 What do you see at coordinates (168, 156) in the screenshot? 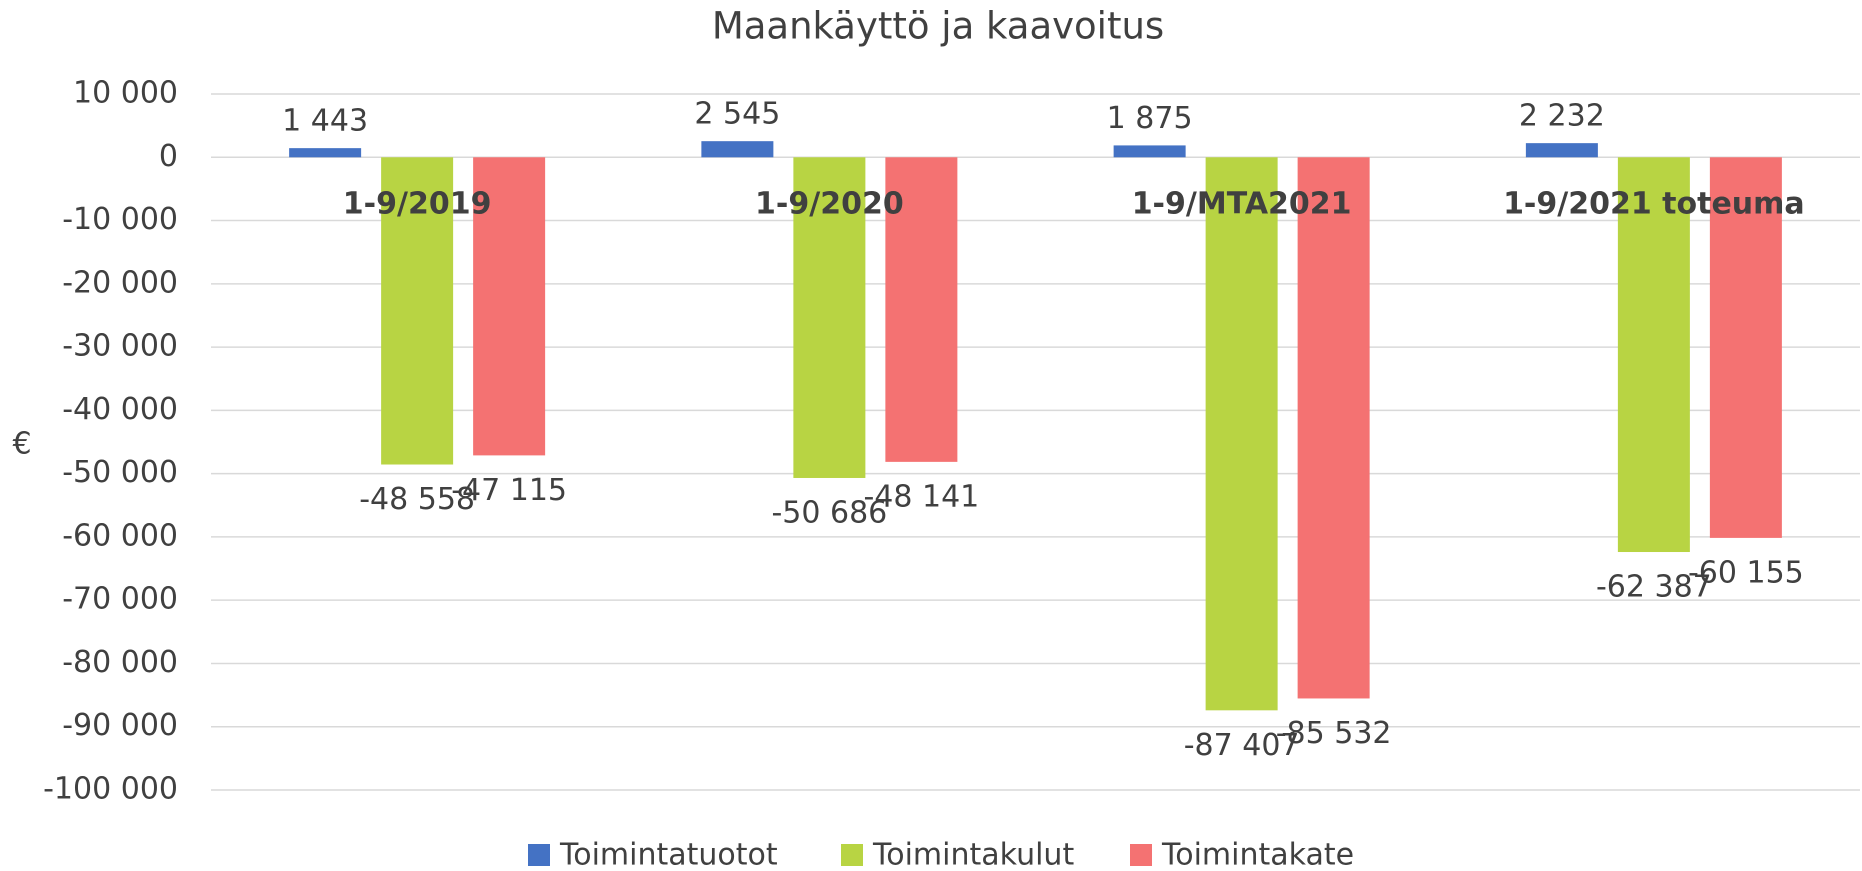
I see `y-tick-label: 0` at bounding box center [168, 156].